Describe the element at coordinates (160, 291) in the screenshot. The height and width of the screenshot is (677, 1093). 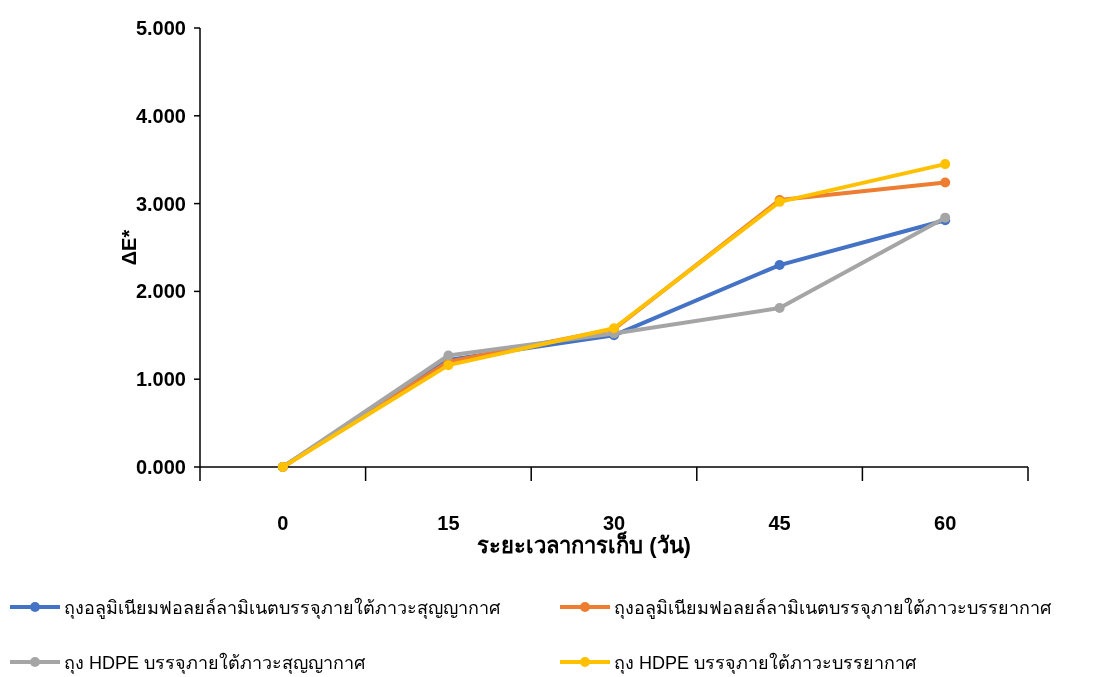
I see `y-tick-label: 2.000` at that location.